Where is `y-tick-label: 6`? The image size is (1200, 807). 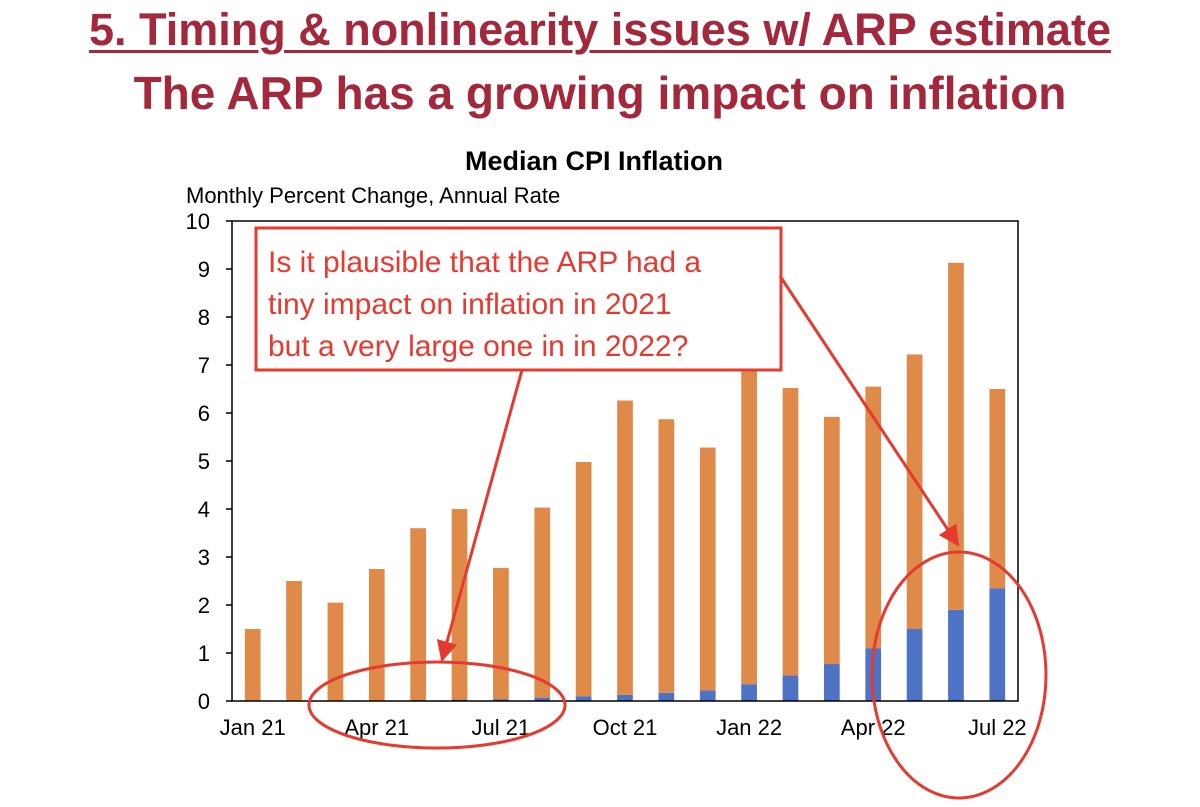
y-tick-label: 6 is located at coordinates (204, 413).